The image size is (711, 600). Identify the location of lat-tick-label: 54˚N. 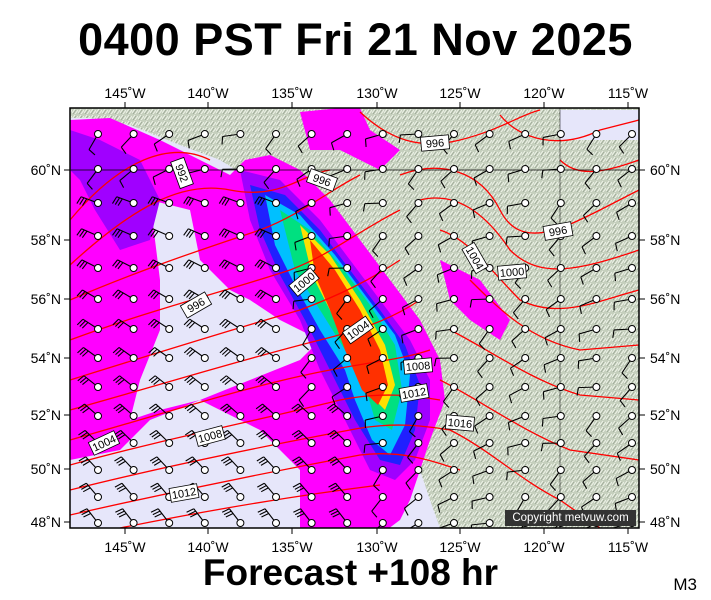
(46, 358).